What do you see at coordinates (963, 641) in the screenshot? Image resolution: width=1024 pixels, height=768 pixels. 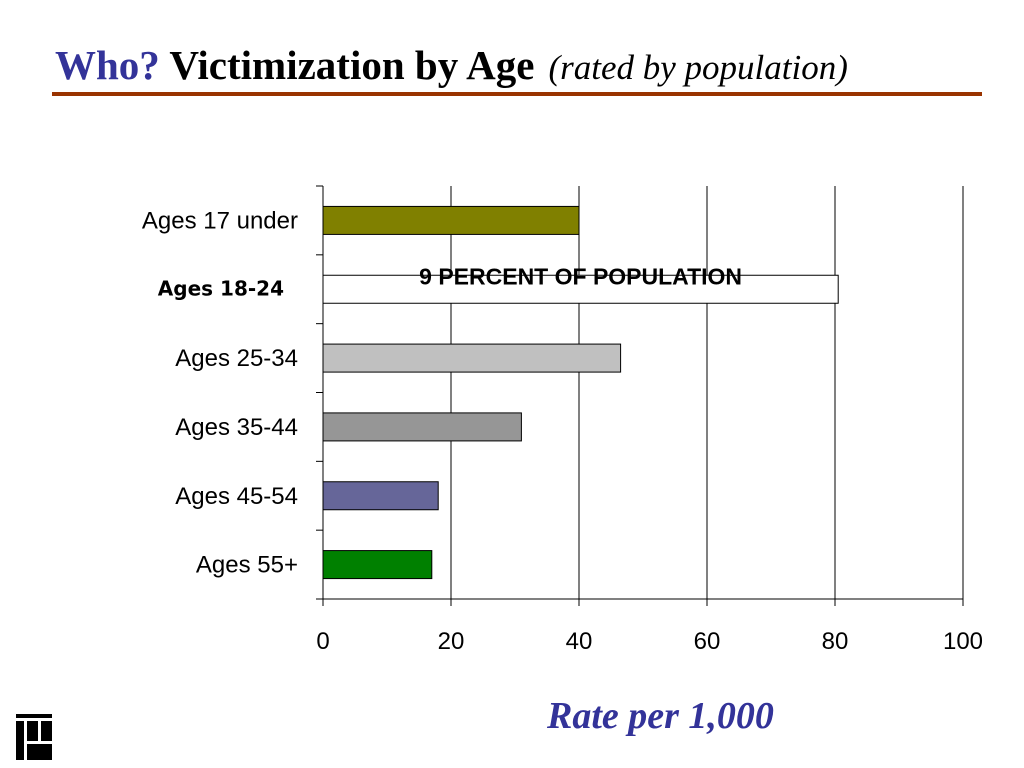 I see `x-tick-label: 100` at bounding box center [963, 641].